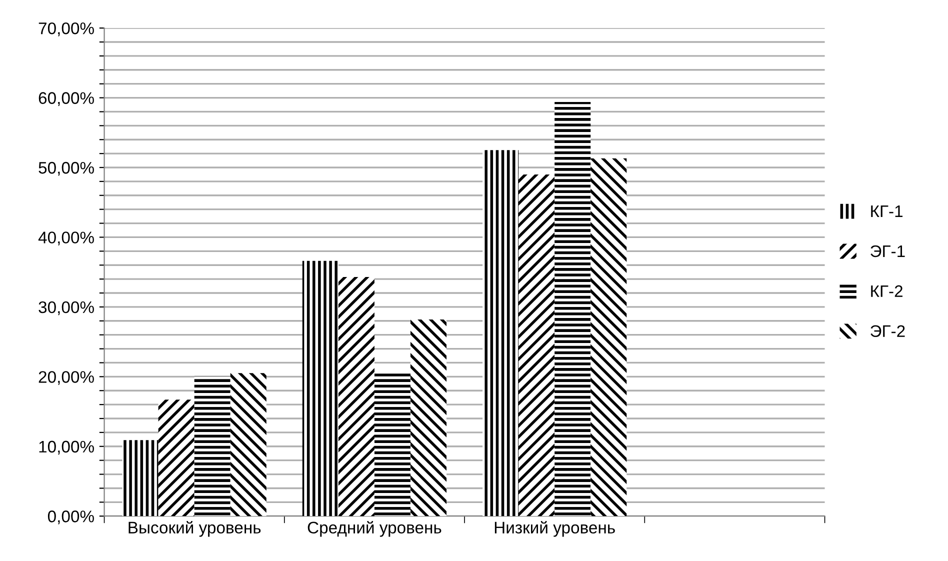 This screenshot has height=561, width=948. I want to click on legend-label: ЭГ-1, so click(887, 251).